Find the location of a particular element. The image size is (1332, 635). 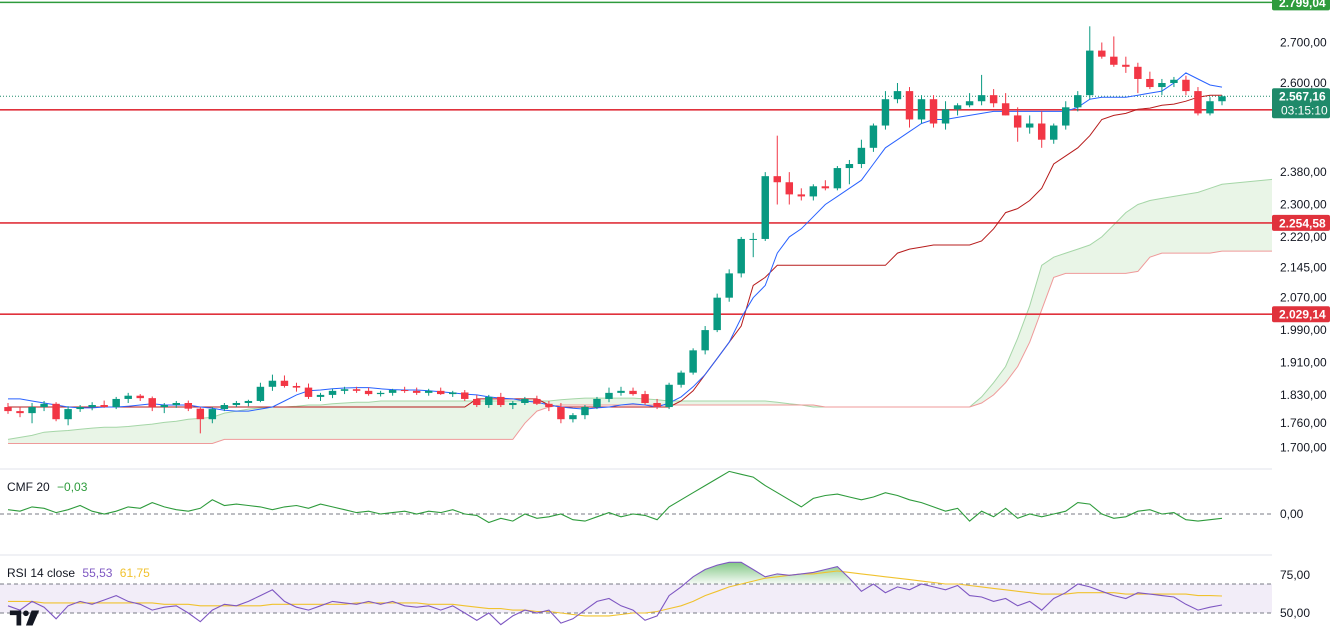

rsi-pane is located at coordinates (636, 593).